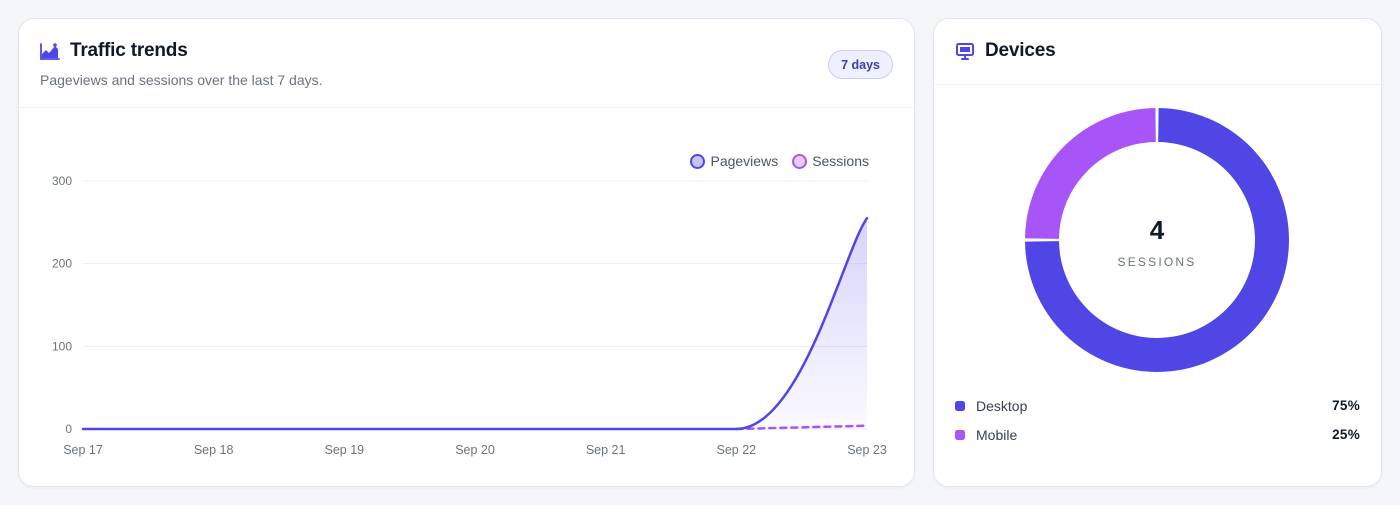  Describe the element at coordinates (1346, 405) in the screenshot. I see `device-percent-desktop: 75%` at that location.